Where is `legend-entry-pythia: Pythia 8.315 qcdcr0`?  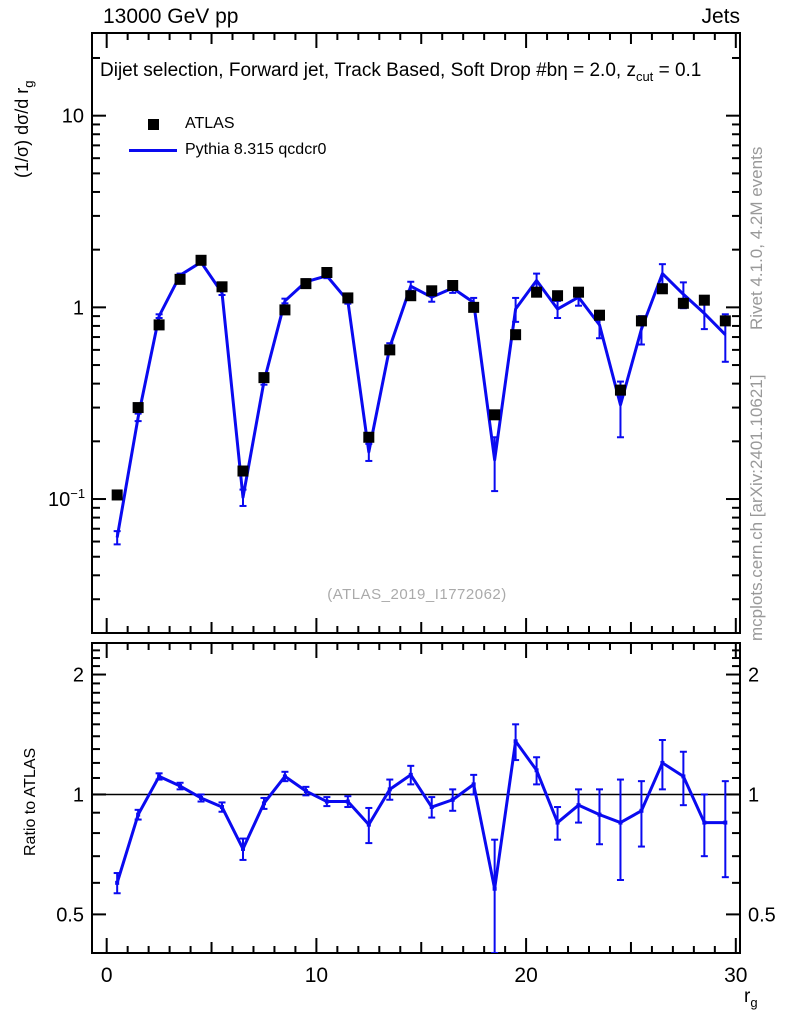
legend-entry-pythia: Pythia 8.315 qcdcr0 is located at coordinates (226, 150).